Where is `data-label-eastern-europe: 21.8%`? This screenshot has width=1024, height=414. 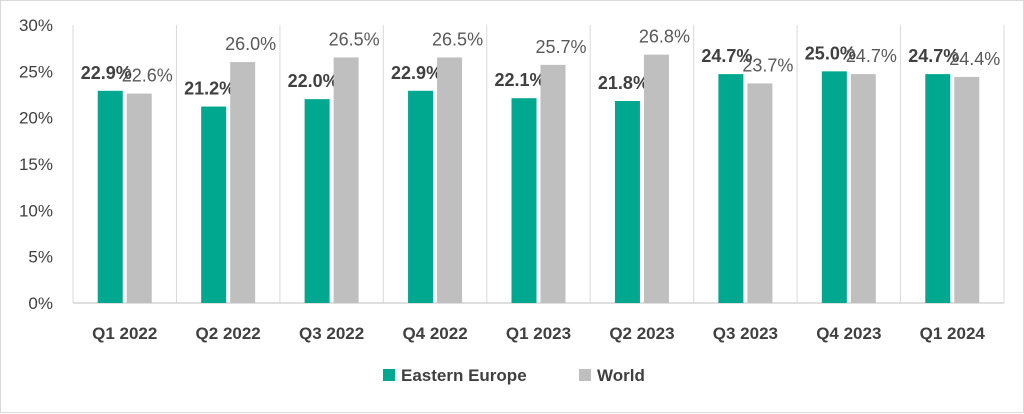
data-label-eastern-europe: 21.8% is located at coordinates (623, 83).